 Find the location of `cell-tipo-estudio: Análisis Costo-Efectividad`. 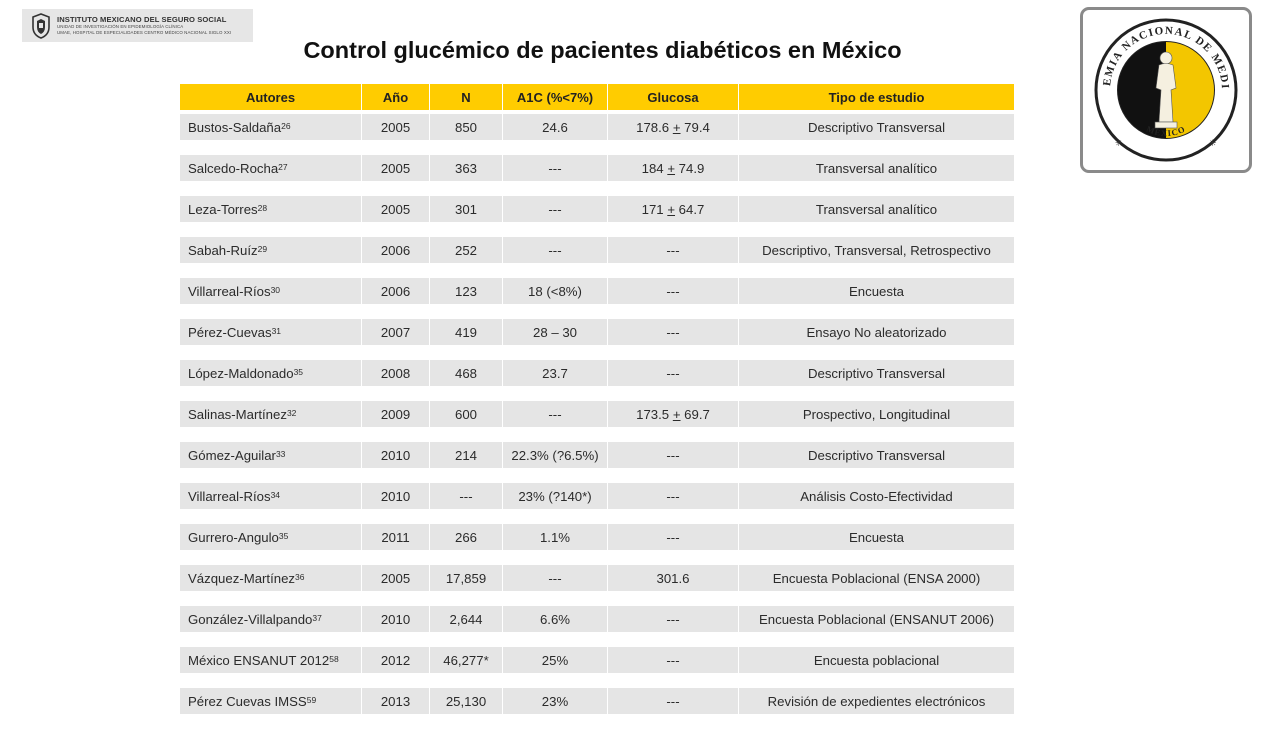

cell-tipo-estudio: Análisis Costo-Efectividad is located at coordinates (876, 496).